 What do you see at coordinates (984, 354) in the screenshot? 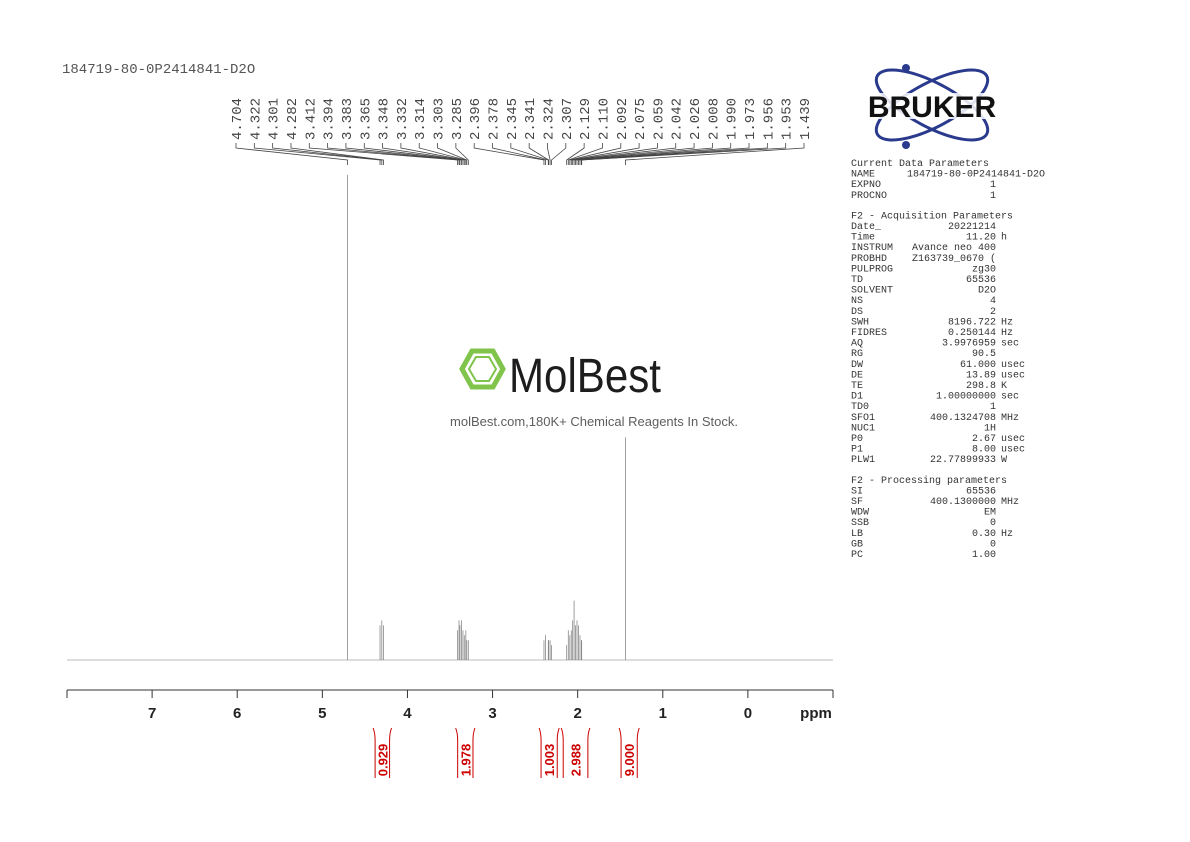
I see `parameter-value: 90.5` at bounding box center [984, 354].